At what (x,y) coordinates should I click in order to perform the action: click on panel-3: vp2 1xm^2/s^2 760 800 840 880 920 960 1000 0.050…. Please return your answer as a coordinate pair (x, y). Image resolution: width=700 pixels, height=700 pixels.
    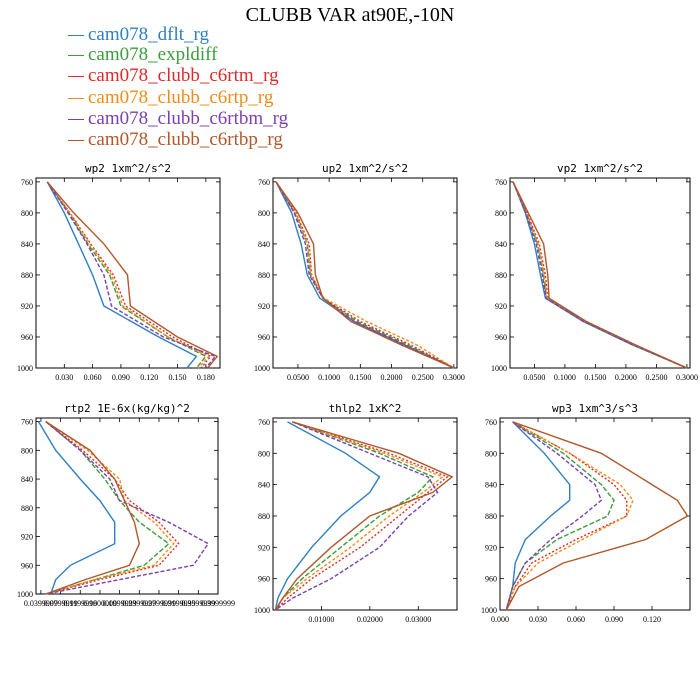
    Looking at the image, I should click on (594, 272).